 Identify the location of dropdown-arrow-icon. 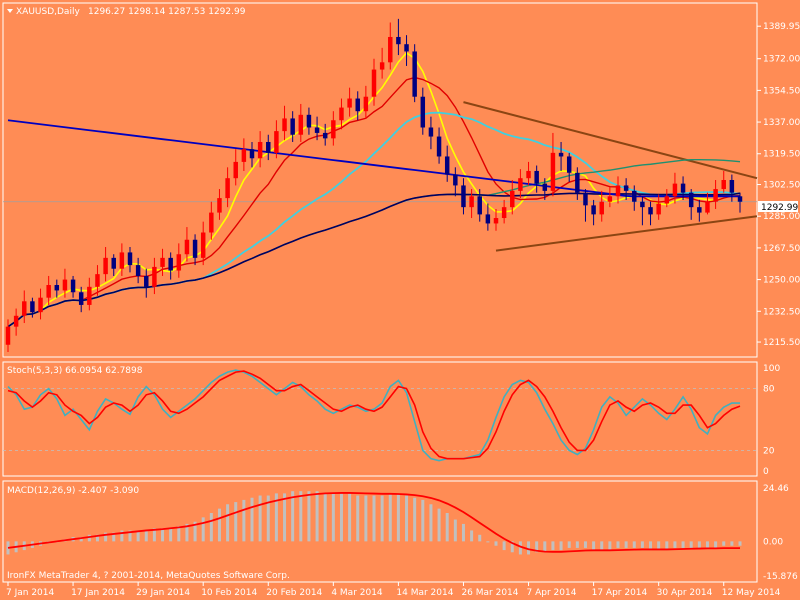
(10, 11).